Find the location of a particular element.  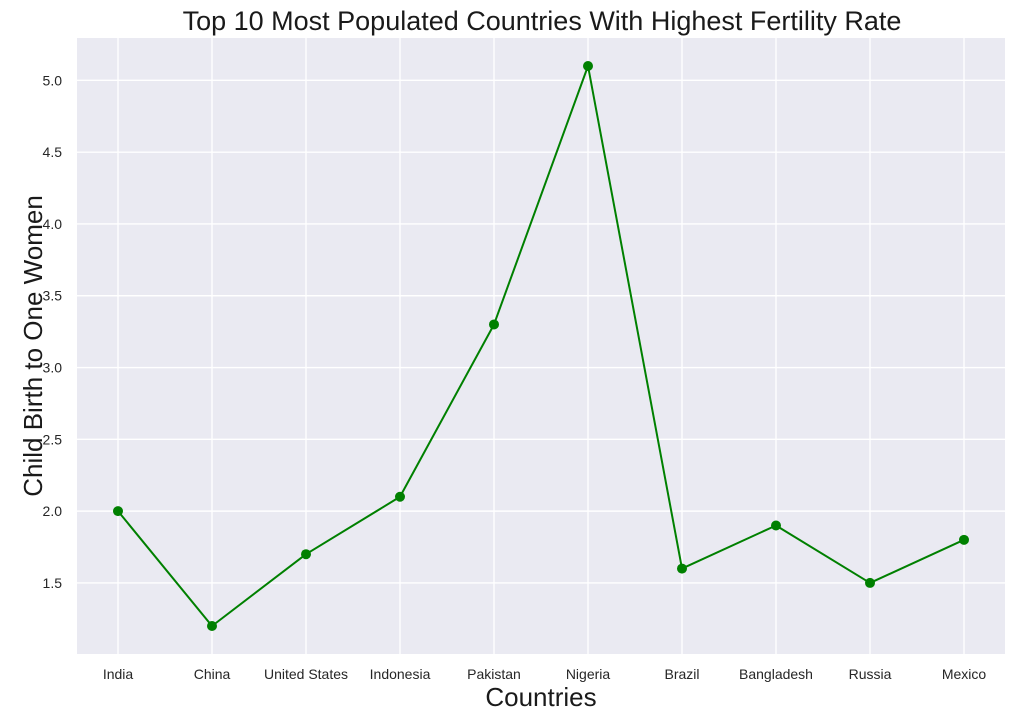

x-axis-label: Countries is located at coordinates (540, 697).